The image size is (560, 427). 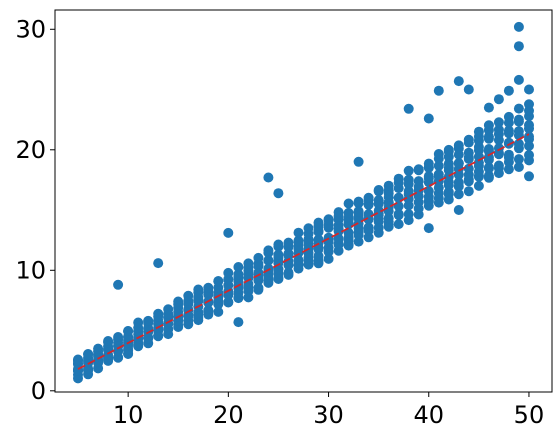 I want to click on y-axis: 0 10 20 30, so click(x=35, y=210).